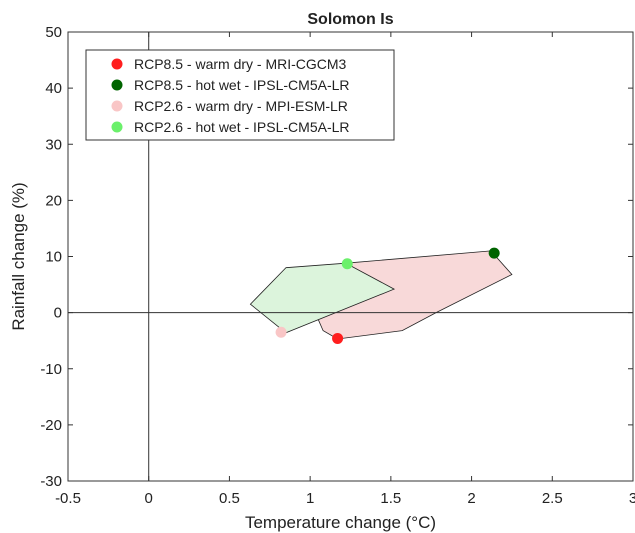 This screenshot has height=533, width=635. I want to click on y-axis-label: Rainfall change (%), so click(18, 256).